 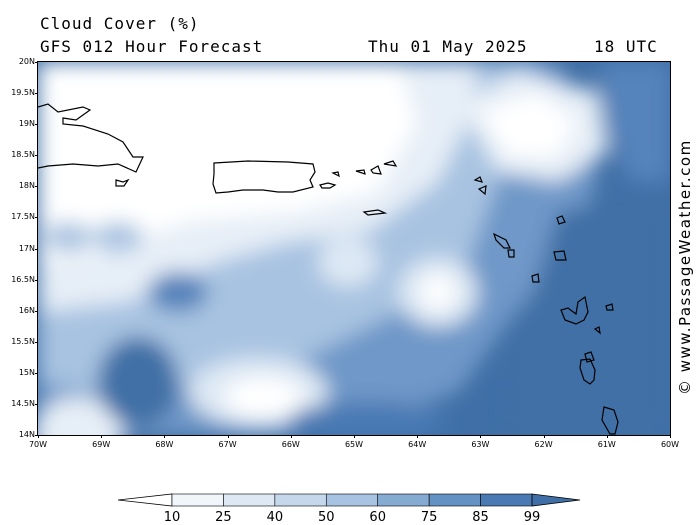 What do you see at coordinates (152, 46) in the screenshot?
I see `model-label: GFS 012 Hour Forecast` at bounding box center [152, 46].